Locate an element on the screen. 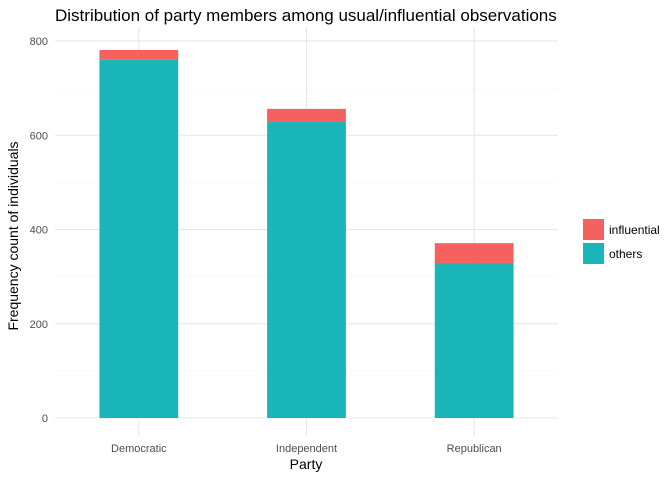 This screenshot has width=672, height=480. legend-label-others: others is located at coordinates (625, 254).